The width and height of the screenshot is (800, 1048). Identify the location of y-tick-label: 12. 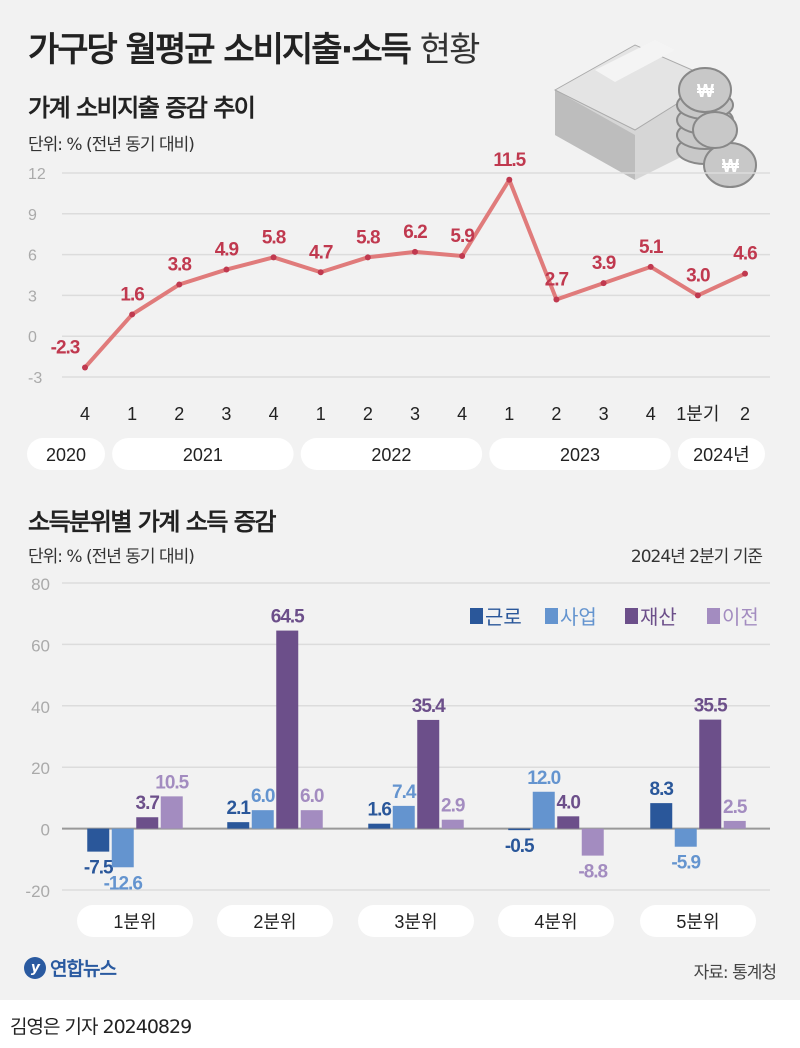
(37, 174).